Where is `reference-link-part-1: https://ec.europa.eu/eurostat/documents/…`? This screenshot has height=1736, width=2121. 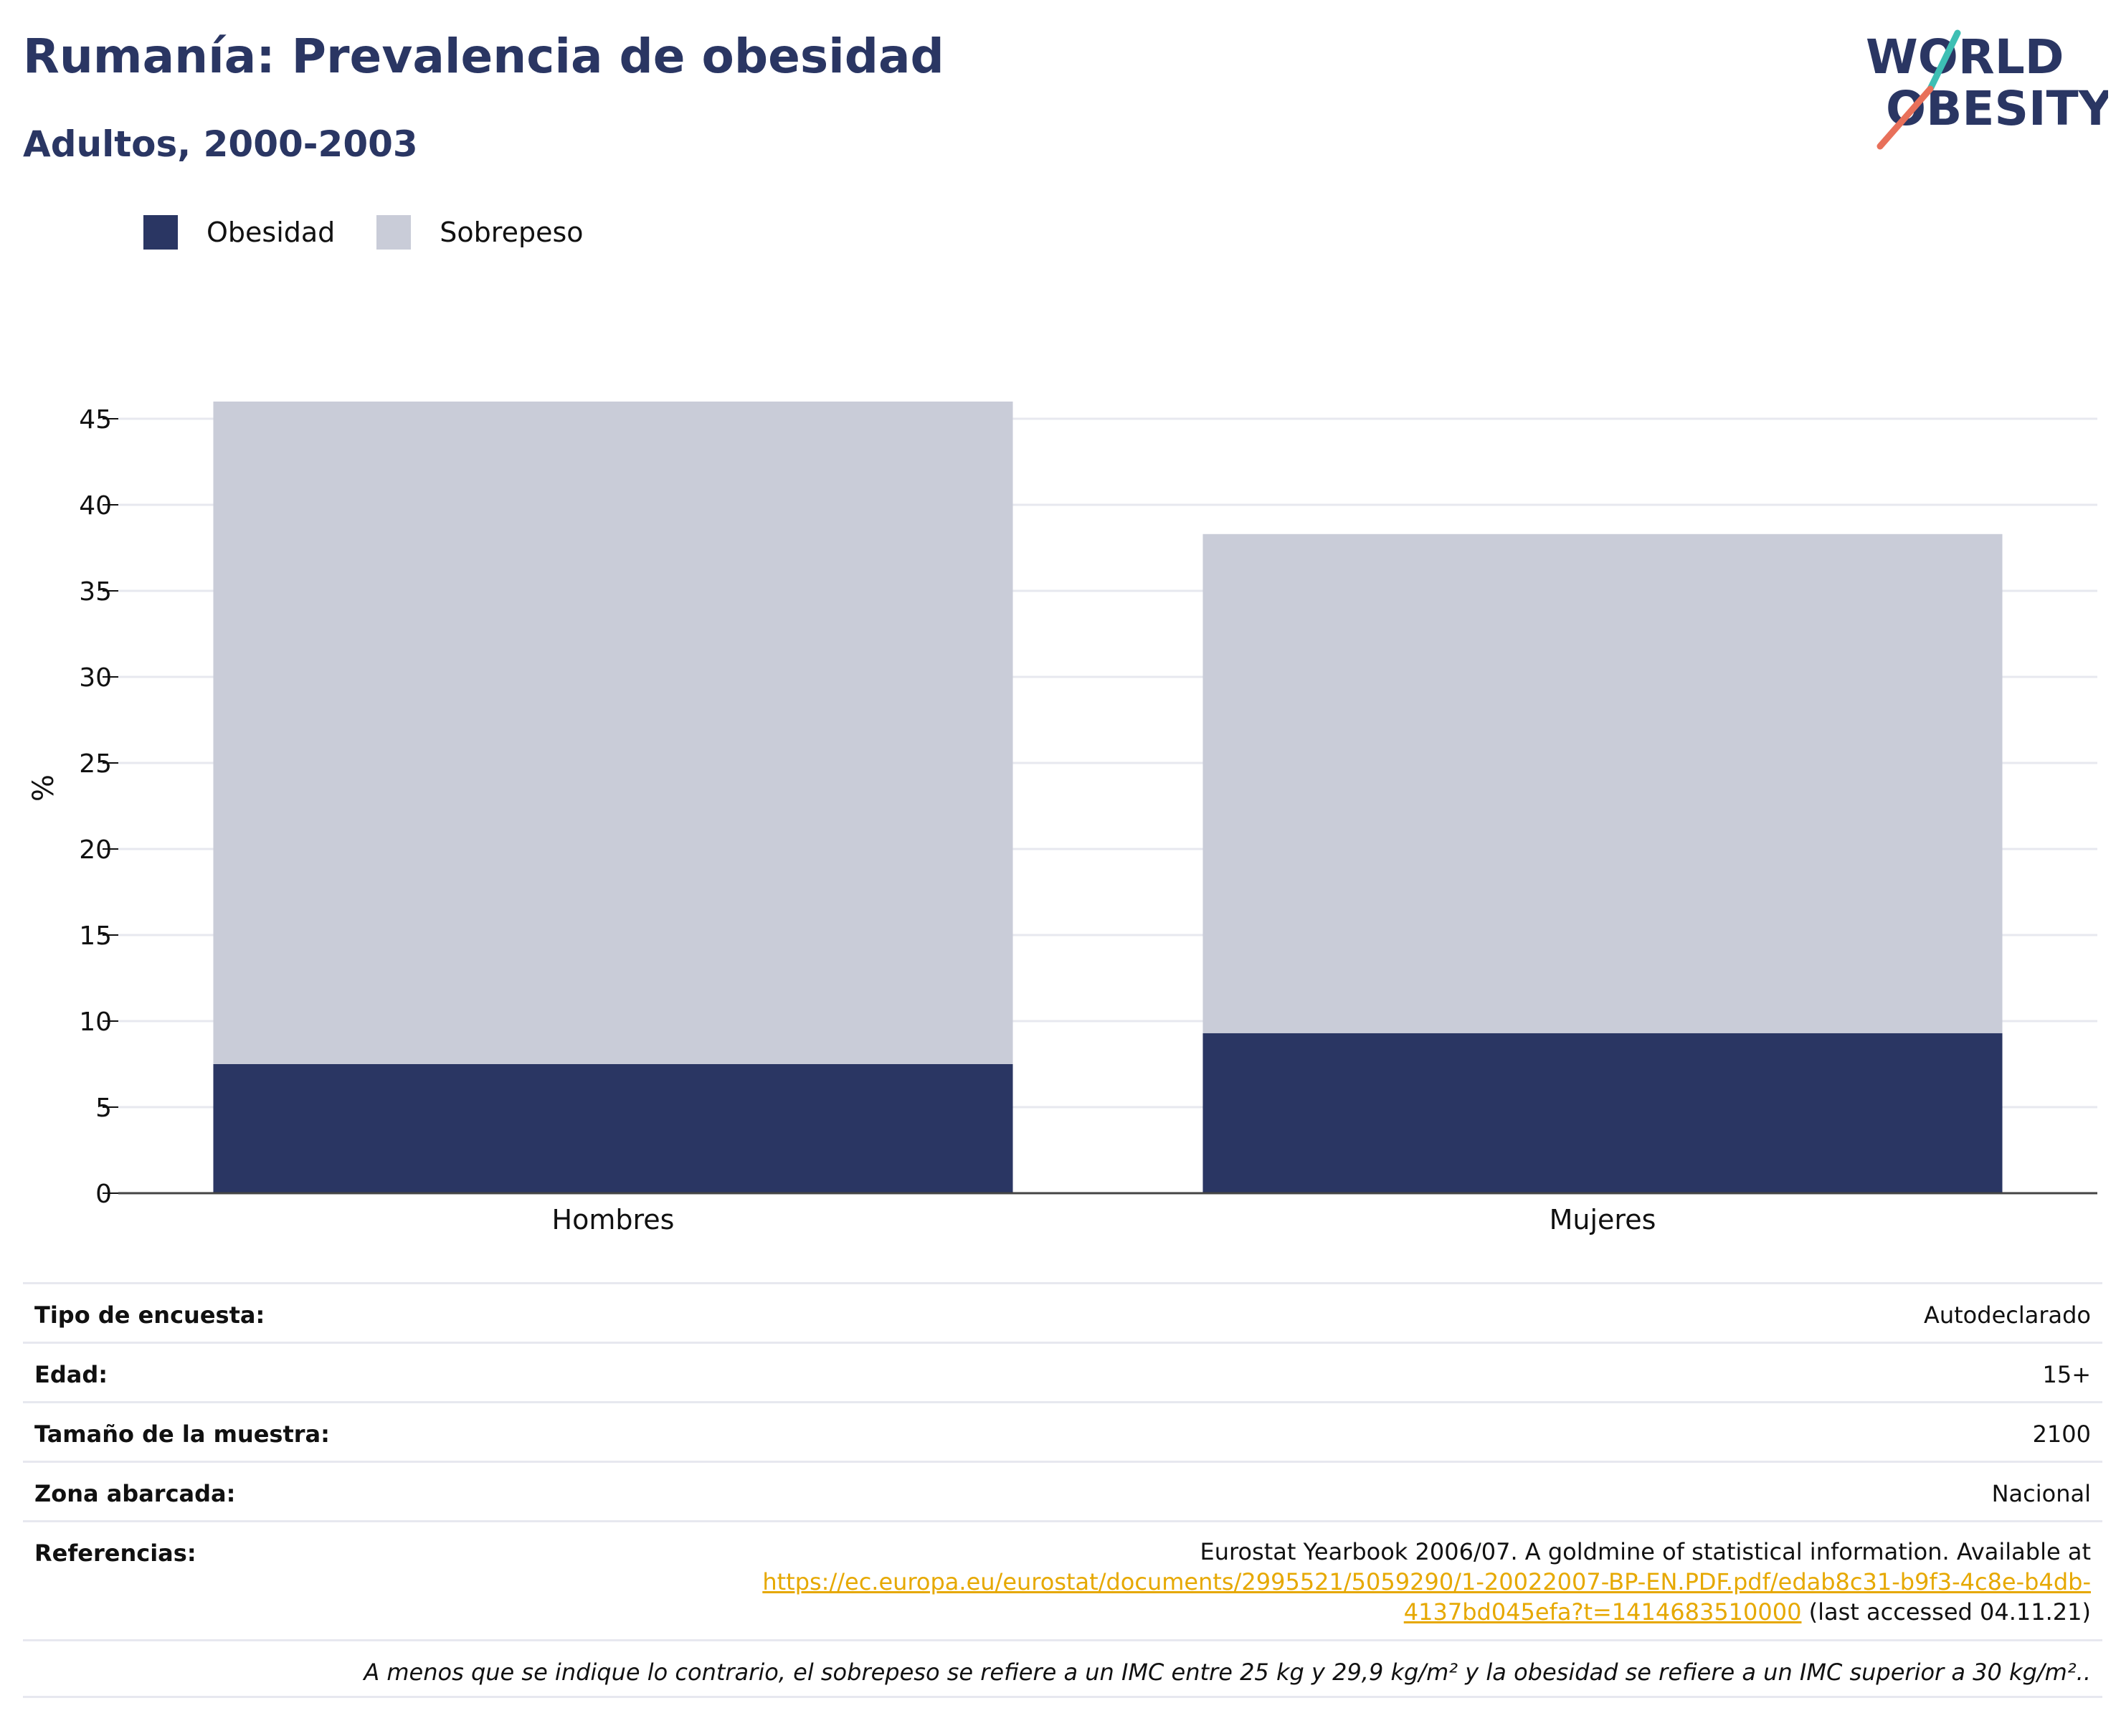
reference-link-part-1: https://ec.europa.eu/eurostat/documents/… is located at coordinates (1426, 1581).